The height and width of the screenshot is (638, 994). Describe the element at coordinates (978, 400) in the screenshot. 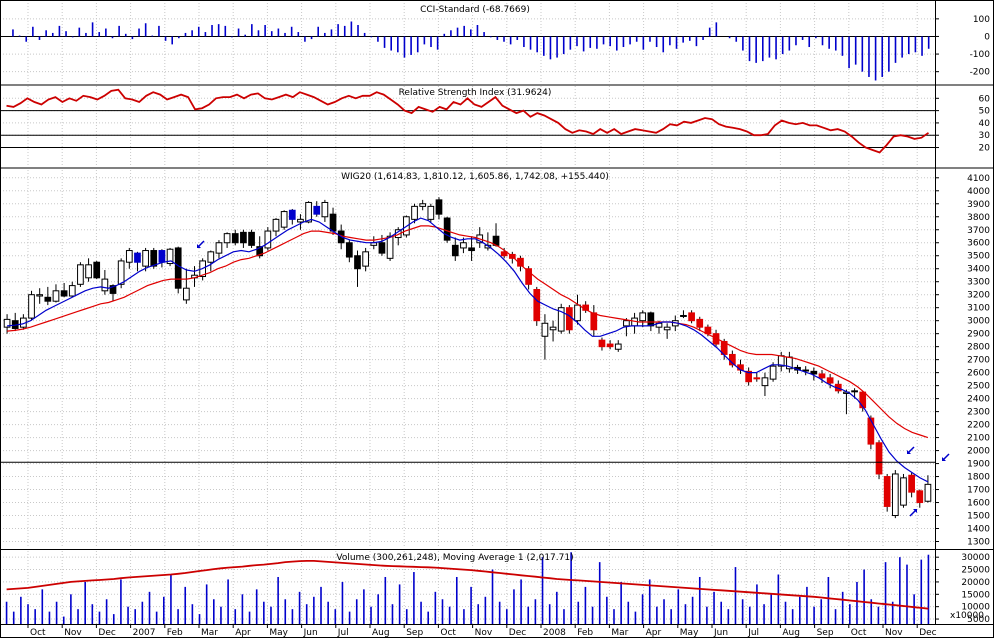

I see `y-tick-label: 2400` at that location.